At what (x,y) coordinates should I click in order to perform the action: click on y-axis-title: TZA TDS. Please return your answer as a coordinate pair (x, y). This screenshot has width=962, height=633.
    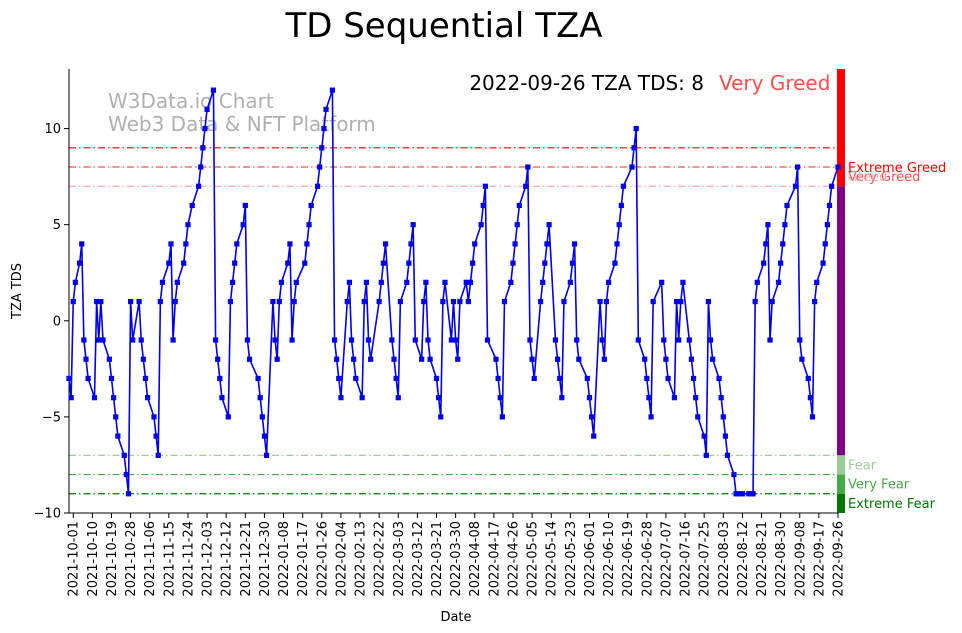
    Looking at the image, I should click on (17, 291).